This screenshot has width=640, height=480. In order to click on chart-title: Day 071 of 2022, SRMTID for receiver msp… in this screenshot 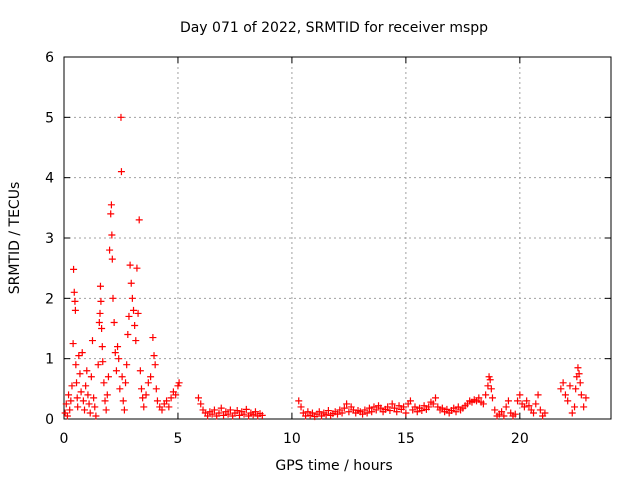, I will do `click(334, 28)`.